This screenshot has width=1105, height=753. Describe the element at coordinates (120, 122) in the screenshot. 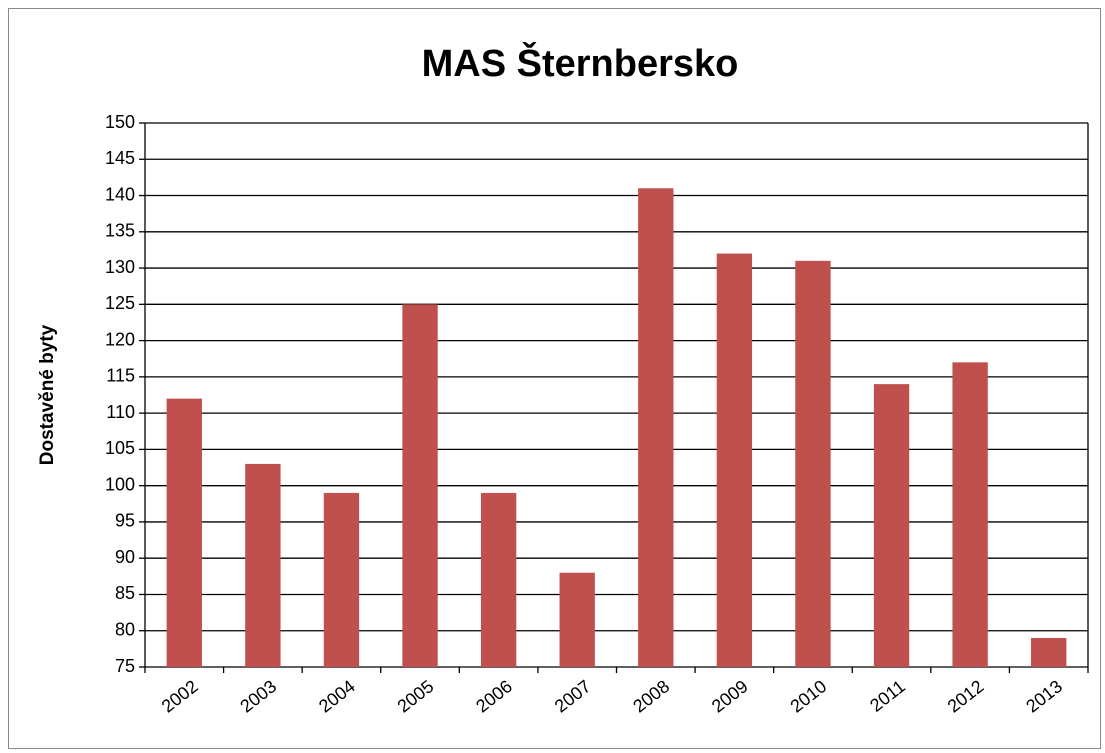

I see `y-tick-label: 150` at that location.